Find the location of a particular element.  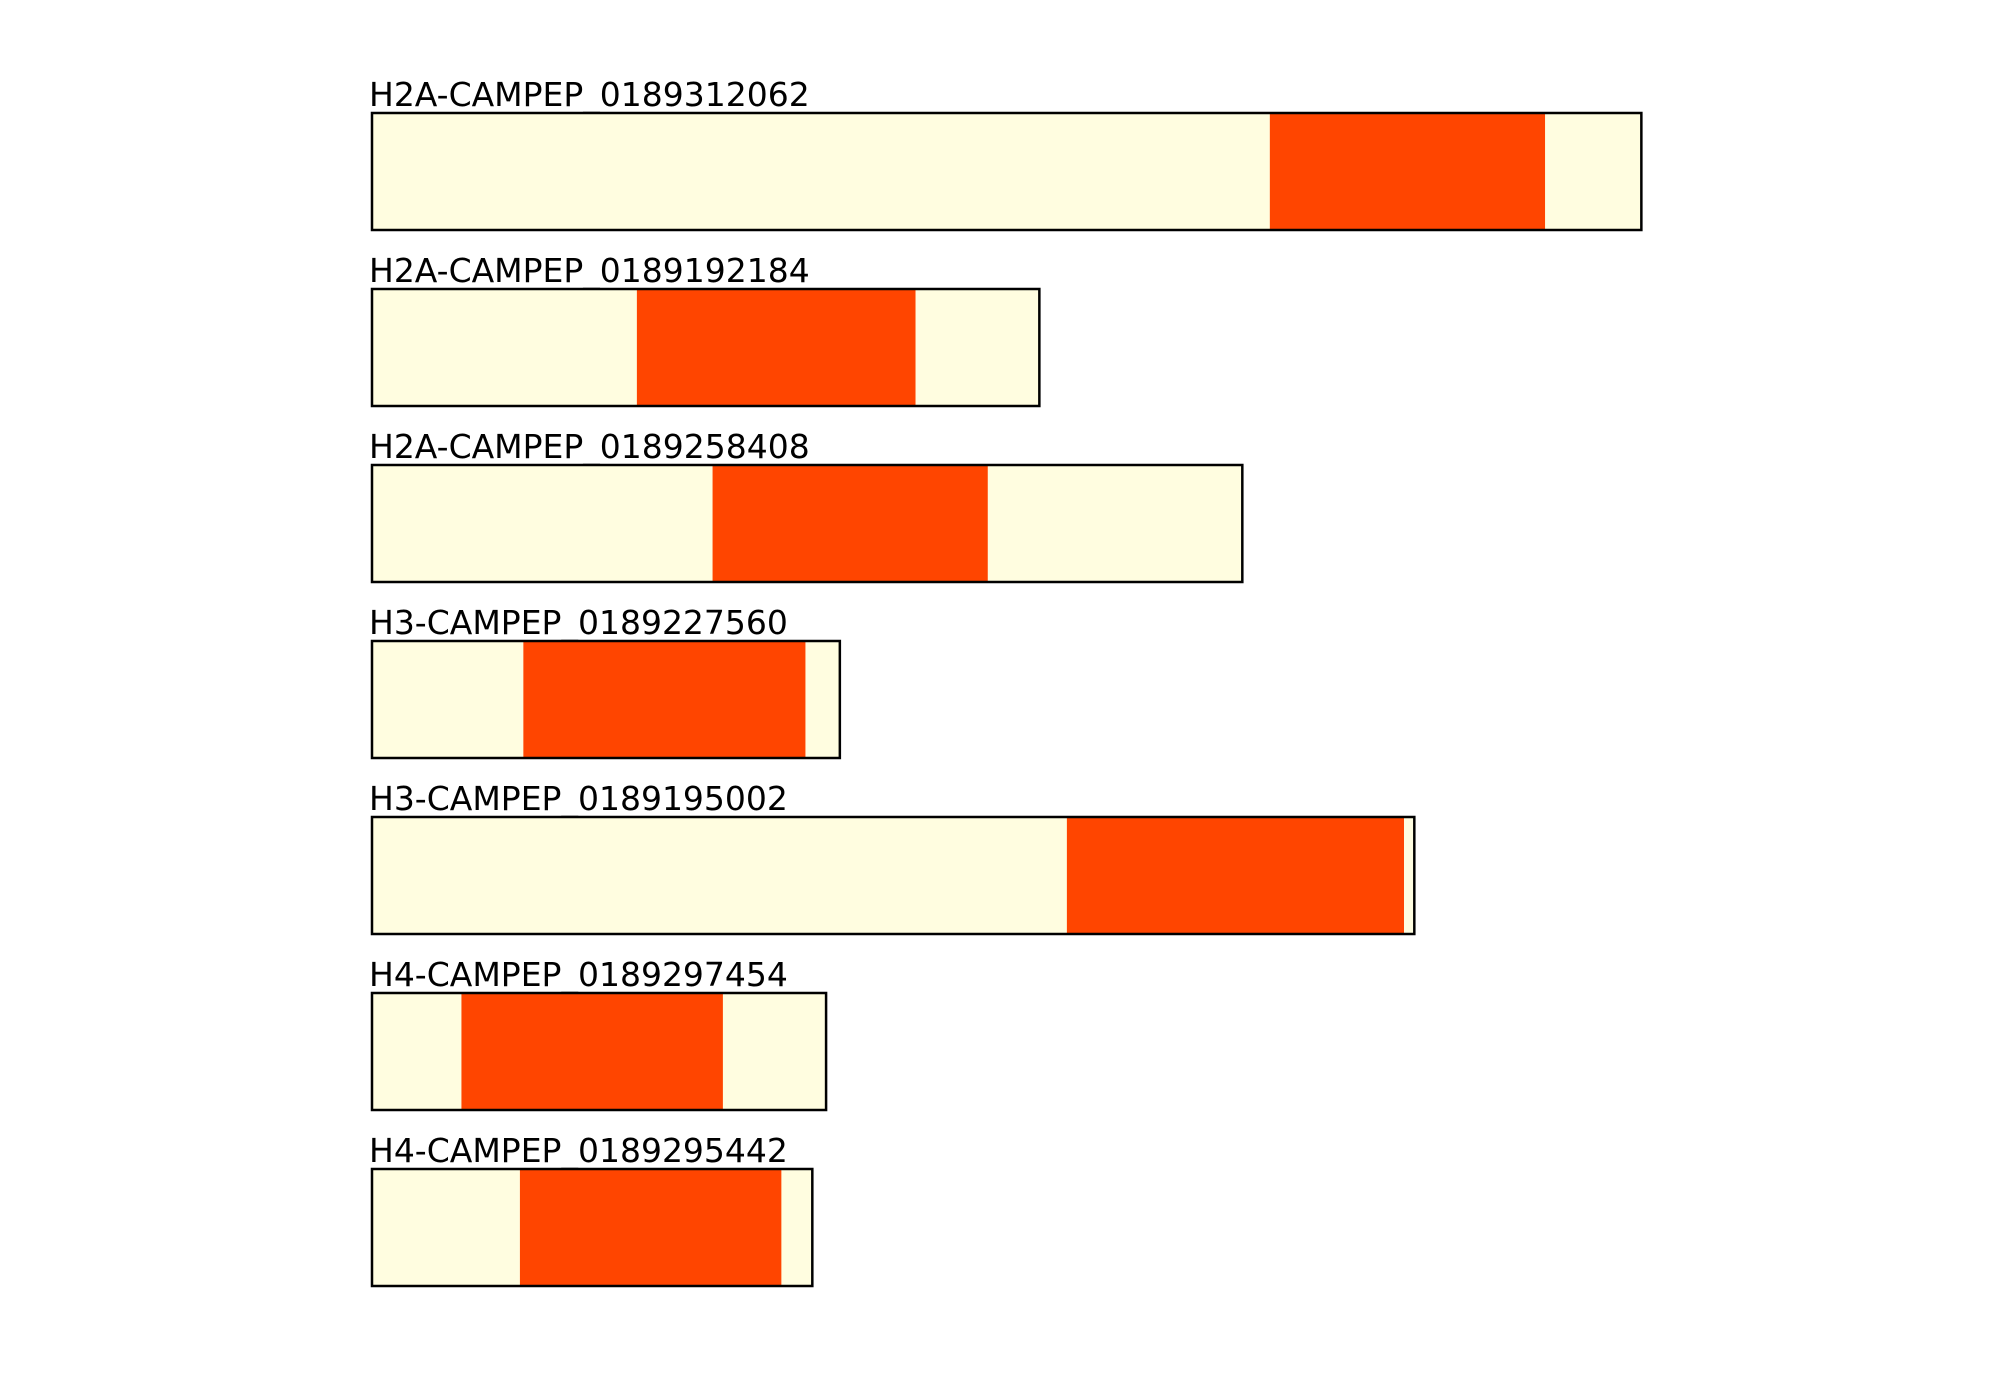

track-label: H4-CAMPEP_0189295442 is located at coordinates (578, 1150).